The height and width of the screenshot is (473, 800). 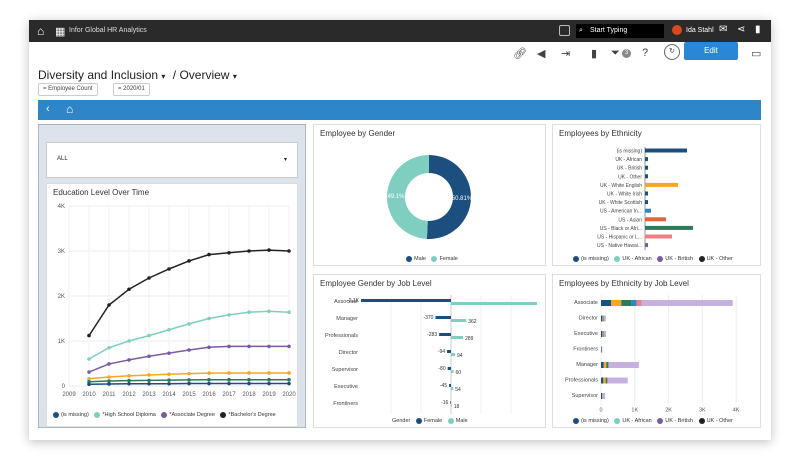 What do you see at coordinates (108, 30) in the screenshot?
I see `app-name: Infor Global HR Analytics` at bounding box center [108, 30].